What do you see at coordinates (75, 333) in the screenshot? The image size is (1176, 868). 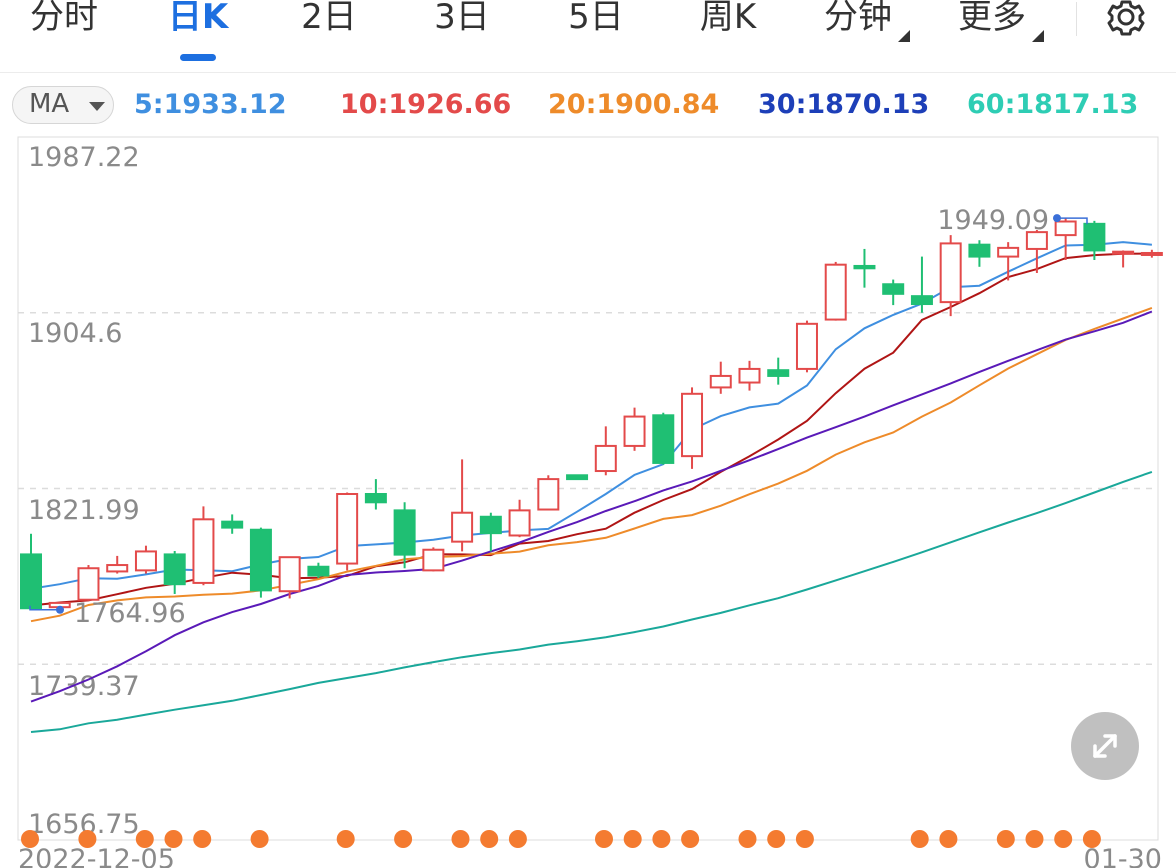 I see `y-tick-label: 1904.6` at bounding box center [75, 333].